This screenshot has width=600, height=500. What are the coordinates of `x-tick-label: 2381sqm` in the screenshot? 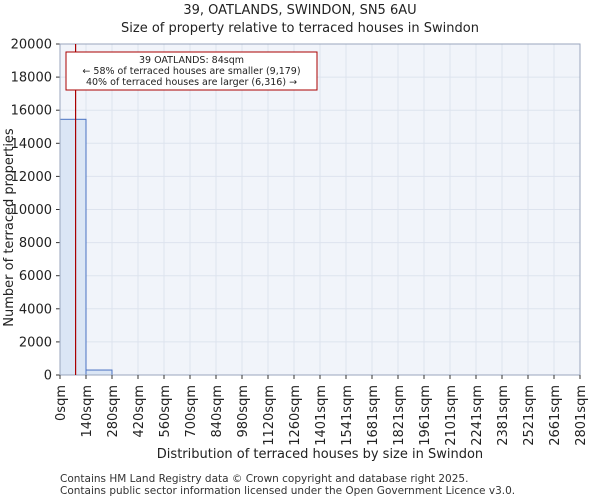 It's located at (503, 415).